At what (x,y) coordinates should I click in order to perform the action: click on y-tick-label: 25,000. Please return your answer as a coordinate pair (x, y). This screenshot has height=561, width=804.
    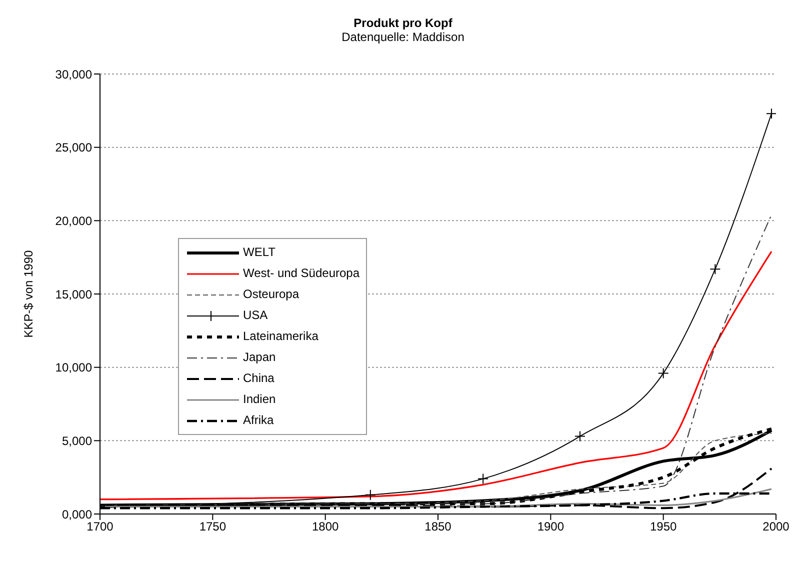
    Looking at the image, I should click on (73, 147).